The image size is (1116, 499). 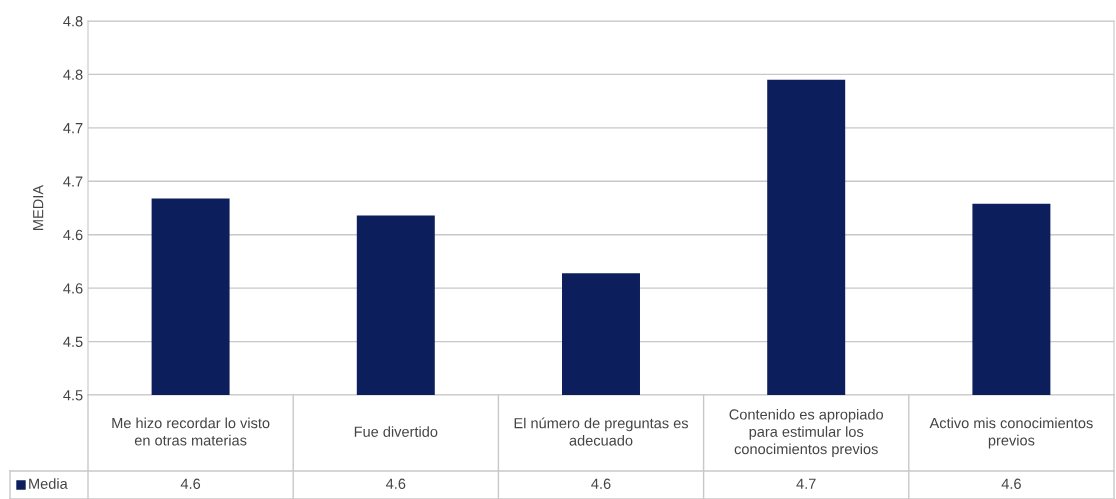 I want to click on x-tick-label: Activo mis conocimientos previos, so click(x=1011, y=433).